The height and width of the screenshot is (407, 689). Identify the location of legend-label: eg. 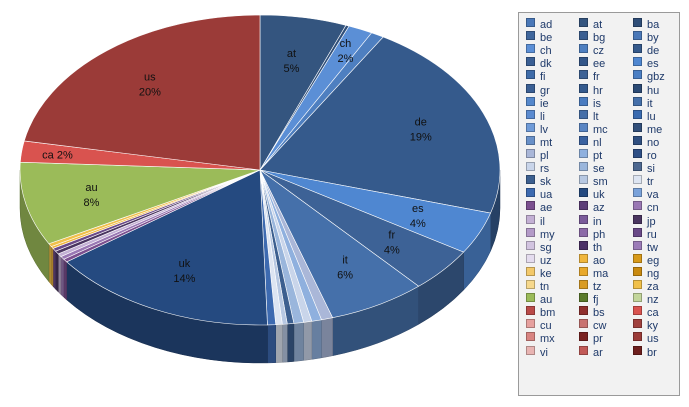
(653, 260).